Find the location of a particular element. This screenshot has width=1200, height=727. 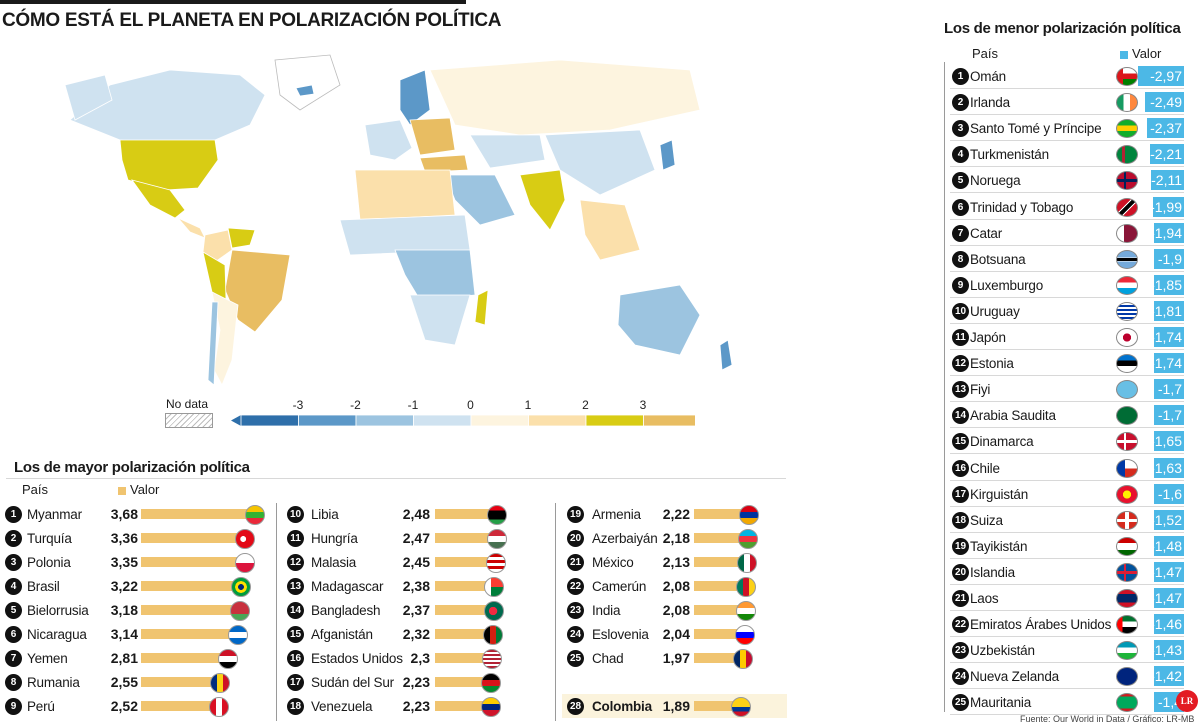

table-row: 19 Tayikistán -1,48 is located at coordinates (1067, 546).